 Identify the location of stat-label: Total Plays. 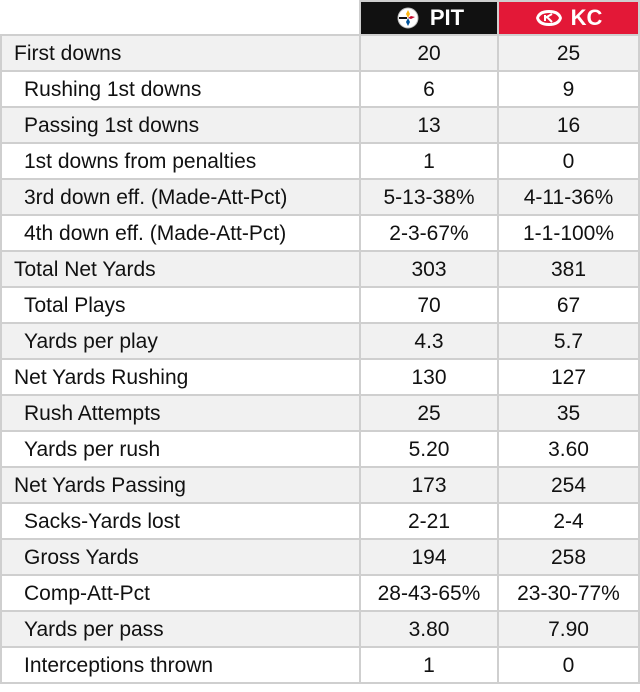
(180, 306).